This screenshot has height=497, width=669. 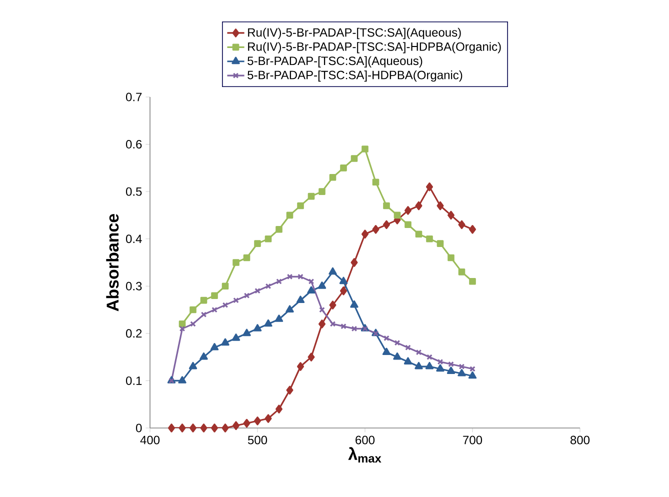 I want to click on y-tick-label: 0.3, so click(x=134, y=286).